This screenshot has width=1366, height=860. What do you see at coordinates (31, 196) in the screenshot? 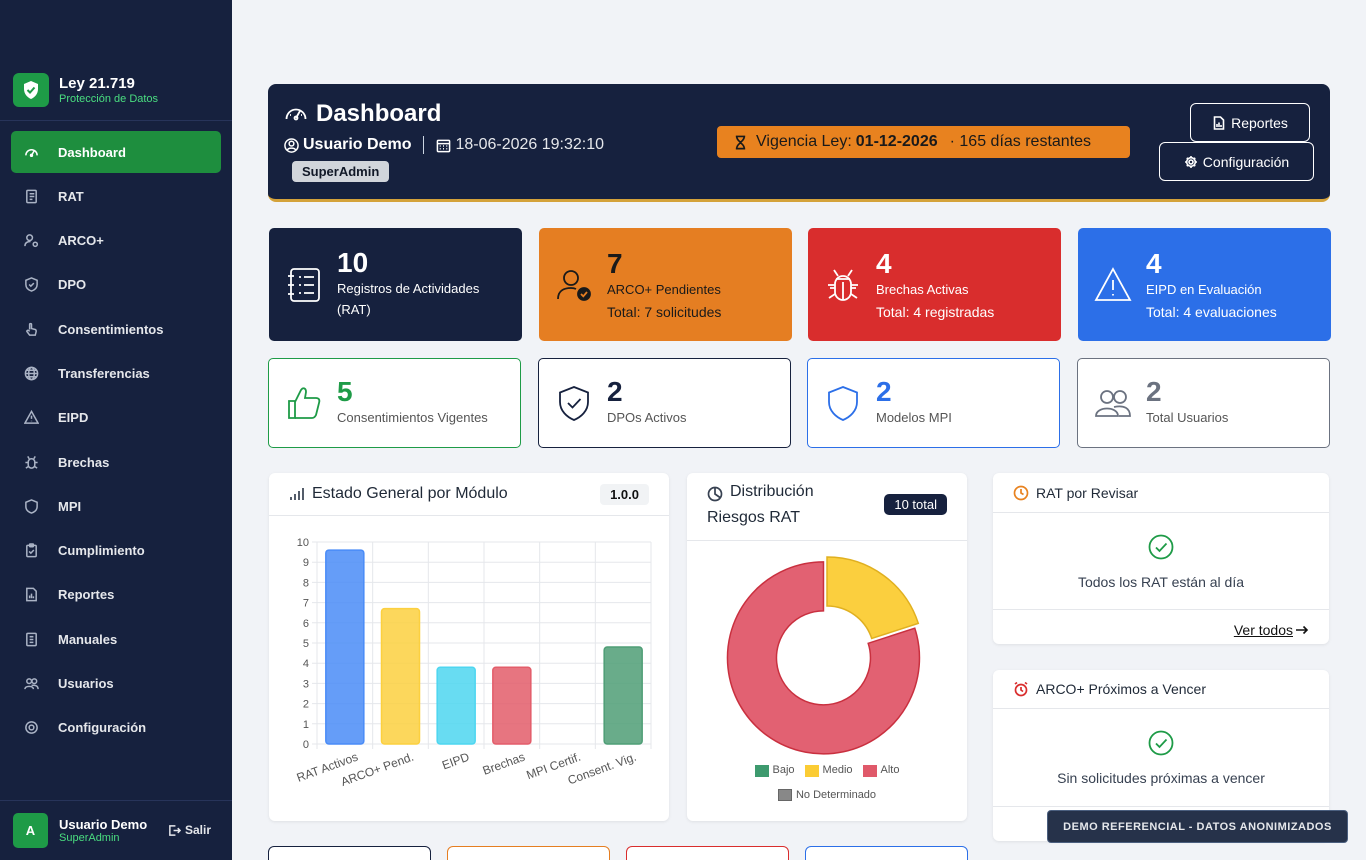
I see `journal-icon` at bounding box center [31, 196].